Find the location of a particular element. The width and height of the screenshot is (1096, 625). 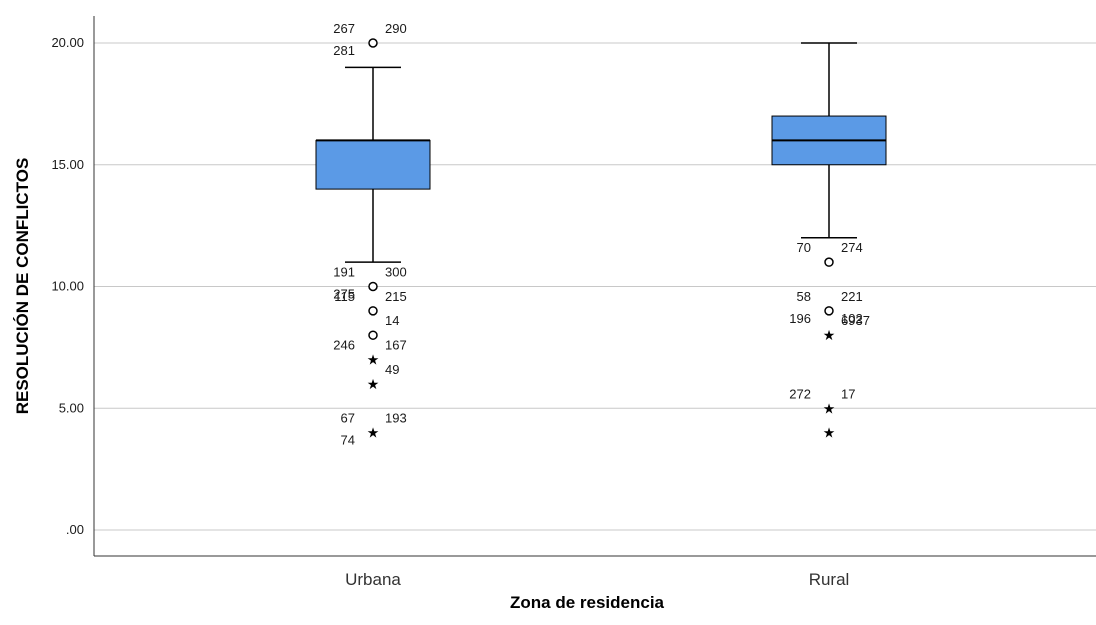

y-tick-label: .00 is located at coordinates (75, 529).